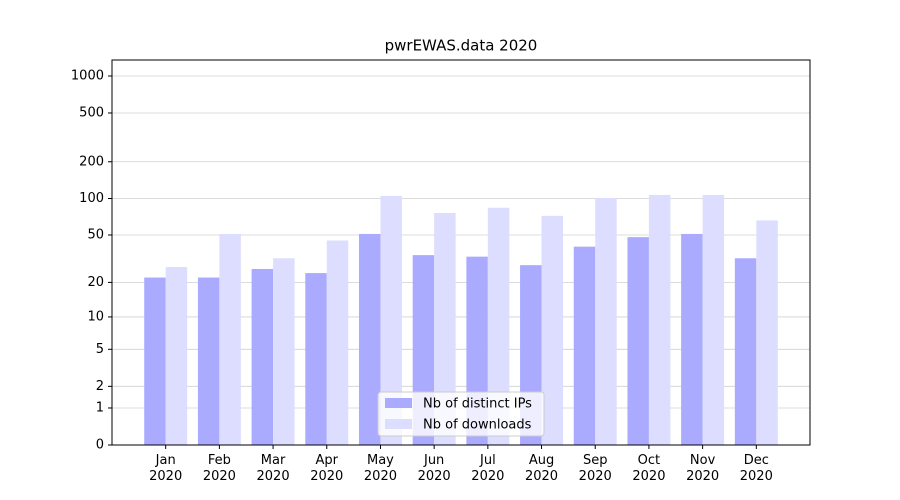 This screenshot has width=900, height=500. Describe the element at coordinates (100, 407) in the screenshot. I see `y-tick-label: 1` at that location.